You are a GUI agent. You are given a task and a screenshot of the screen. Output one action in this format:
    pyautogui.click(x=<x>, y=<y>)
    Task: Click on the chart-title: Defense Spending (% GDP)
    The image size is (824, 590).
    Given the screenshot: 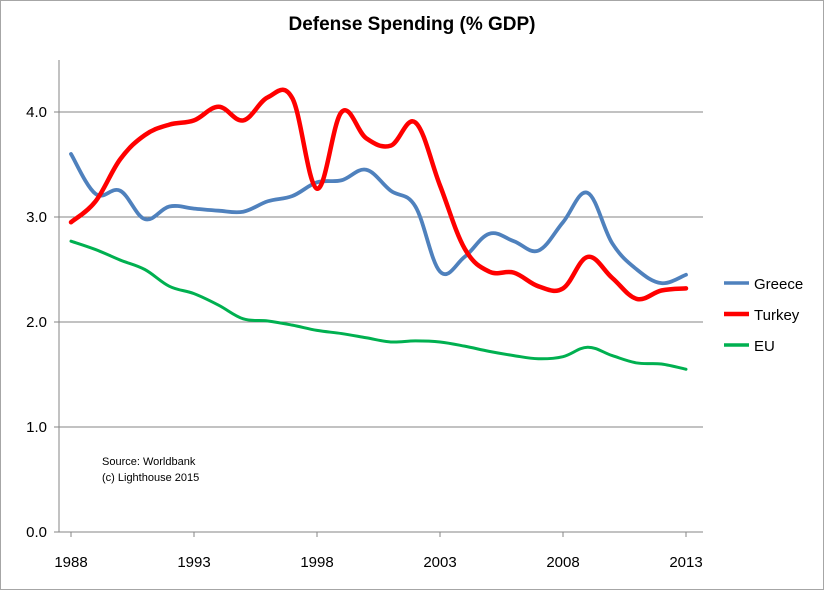 What is the action you would take?
    pyautogui.click(x=412, y=24)
    